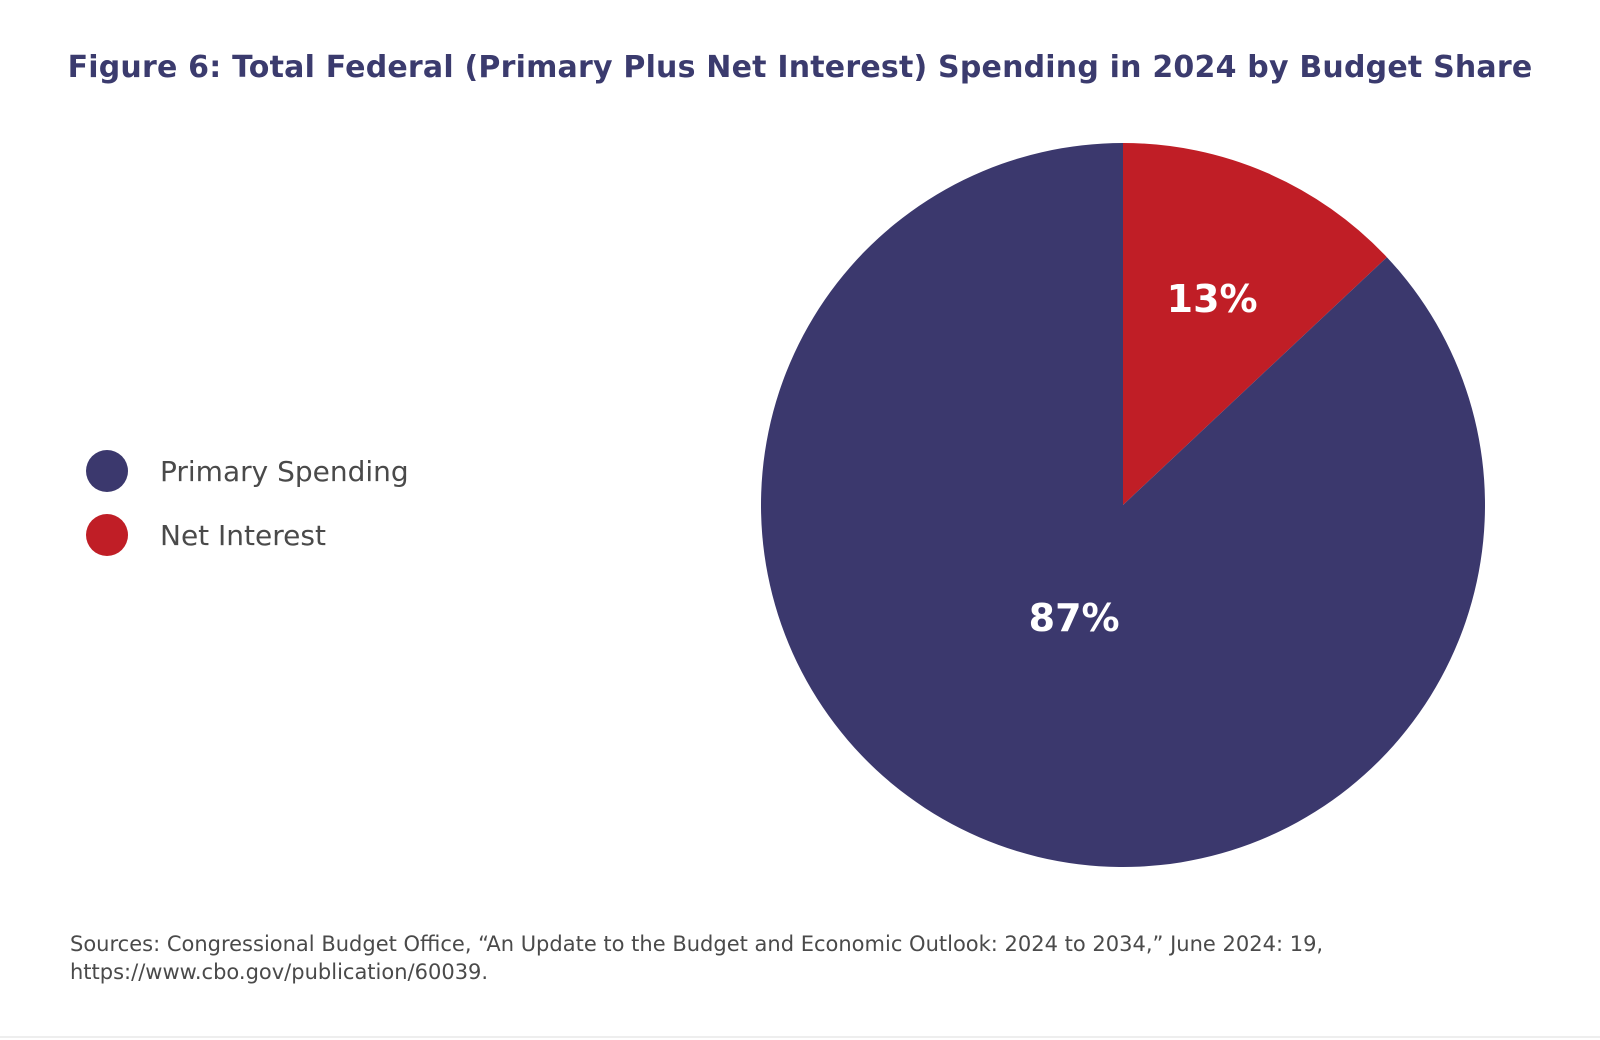  I want to click on pie-label-primary-spending: 87%, so click(1074, 618).